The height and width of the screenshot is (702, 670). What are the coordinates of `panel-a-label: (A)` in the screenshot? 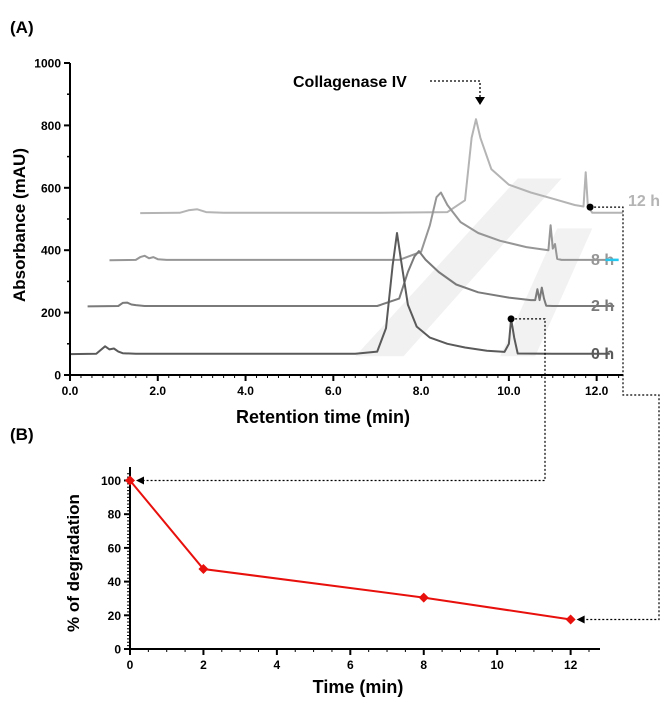 It's located at (22, 27).